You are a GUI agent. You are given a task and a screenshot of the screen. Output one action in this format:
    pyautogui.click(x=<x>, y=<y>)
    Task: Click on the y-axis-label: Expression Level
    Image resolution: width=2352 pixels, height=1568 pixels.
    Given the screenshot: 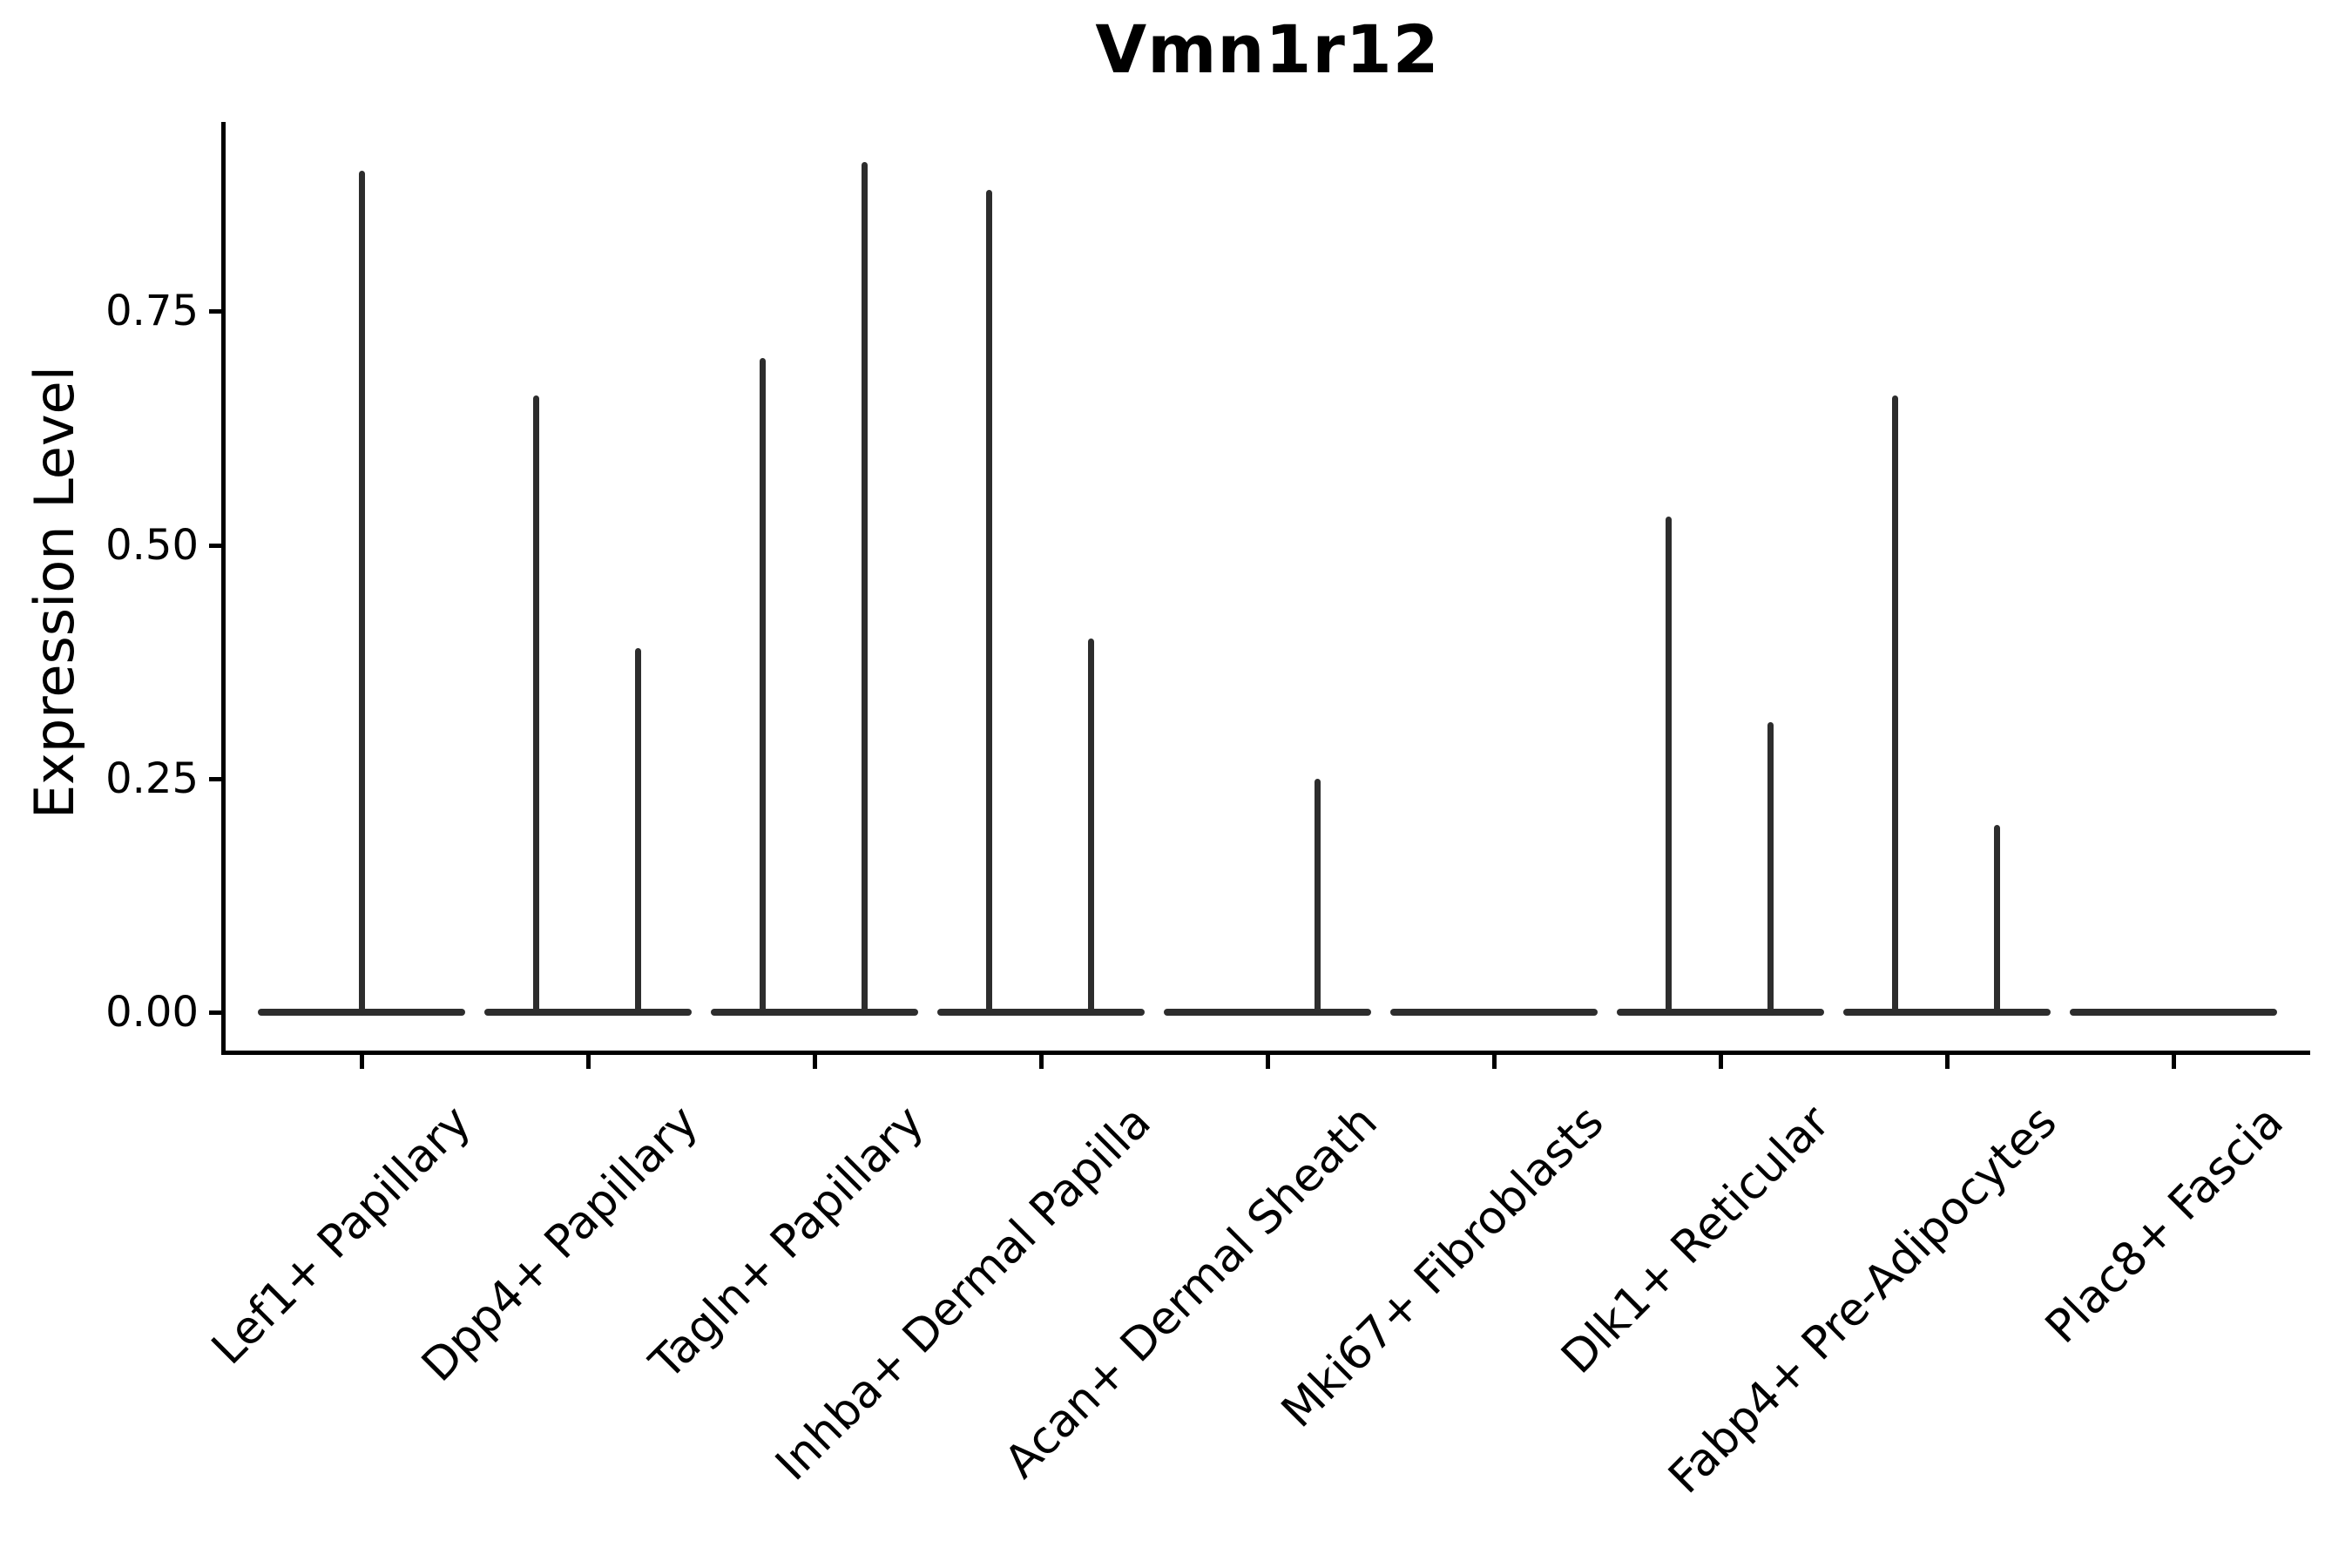 What is the action you would take?
    pyautogui.click(x=54, y=592)
    